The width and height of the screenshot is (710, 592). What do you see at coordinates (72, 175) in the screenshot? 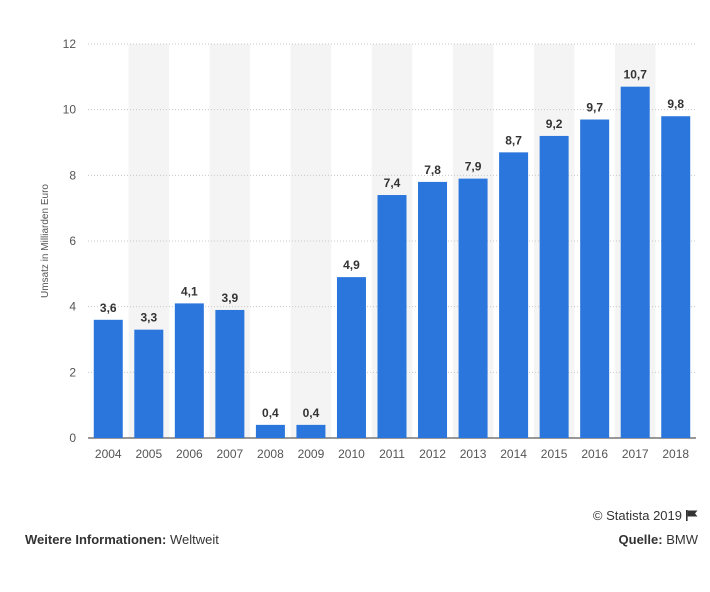
I see `y-tick-label: 8` at bounding box center [72, 175].